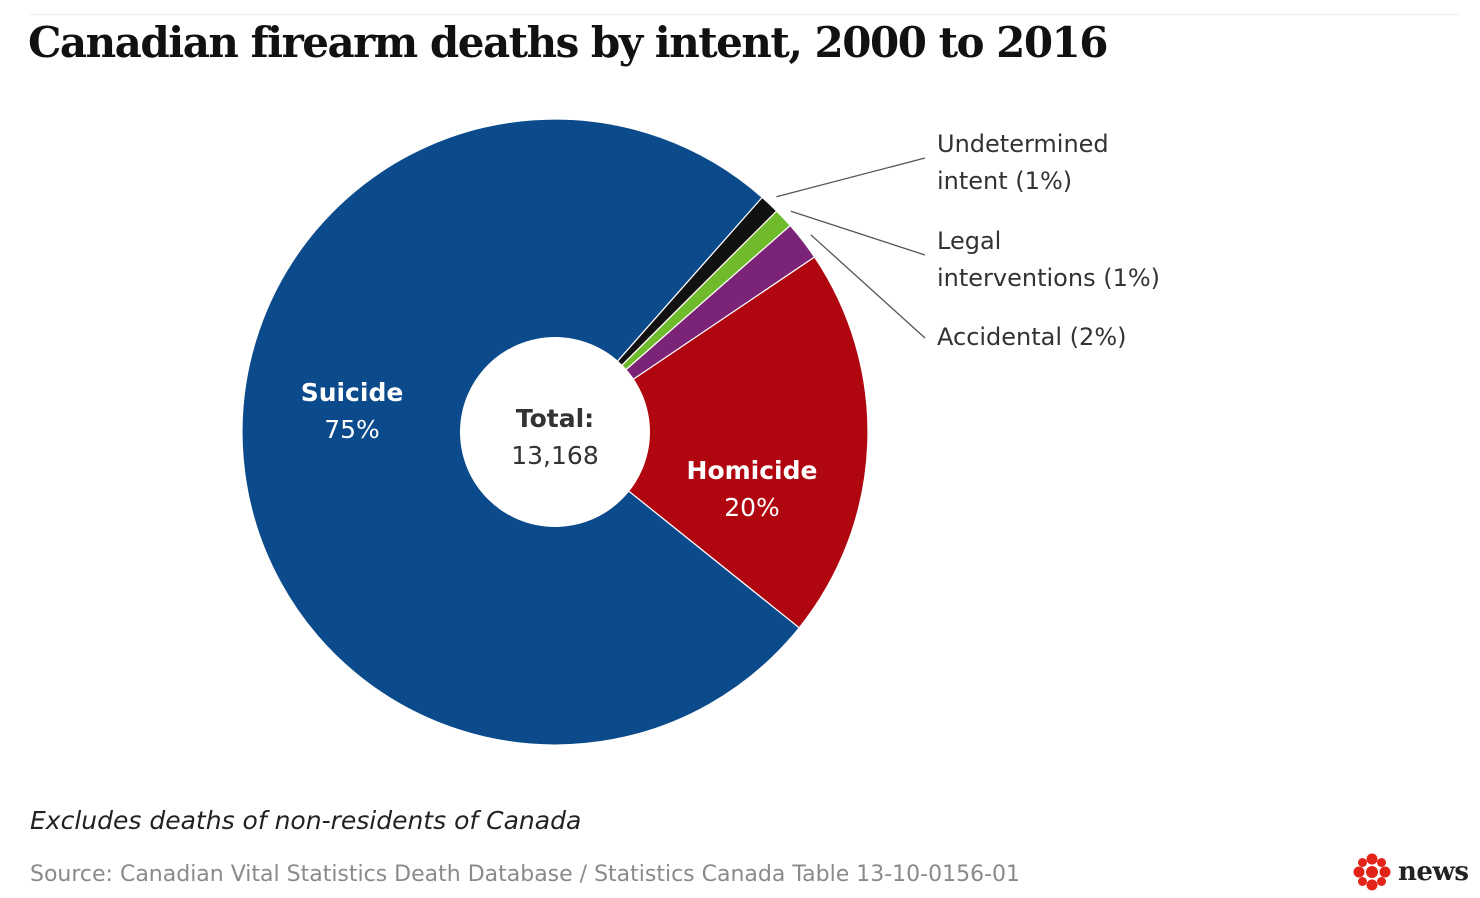 The width and height of the screenshot is (1480, 898). What do you see at coordinates (1023, 144) in the screenshot?
I see `label-undetermined-intent-line-1: Undetermined` at bounding box center [1023, 144].